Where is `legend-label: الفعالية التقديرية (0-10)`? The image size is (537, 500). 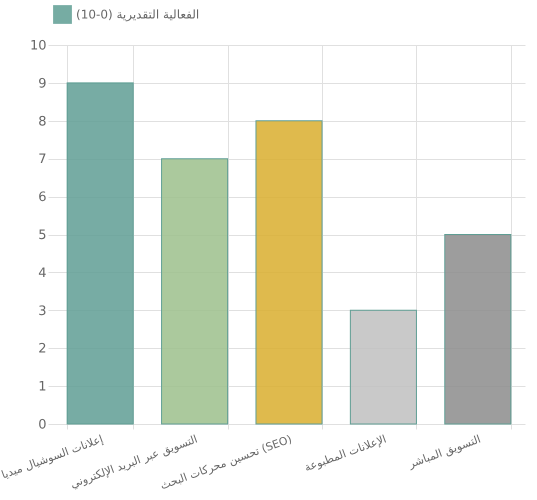
legend-label: الفعالية التقديرية (0-10) is located at coordinates (138, 15).